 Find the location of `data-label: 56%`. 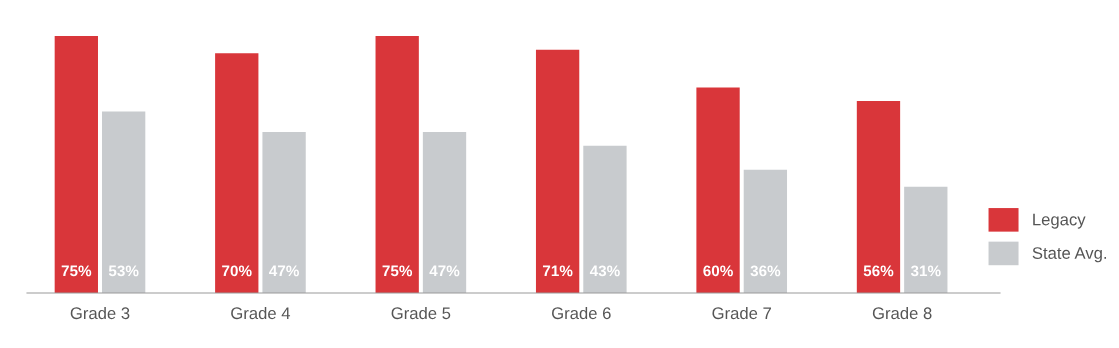

data-label: 56% is located at coordinates (878, 271).